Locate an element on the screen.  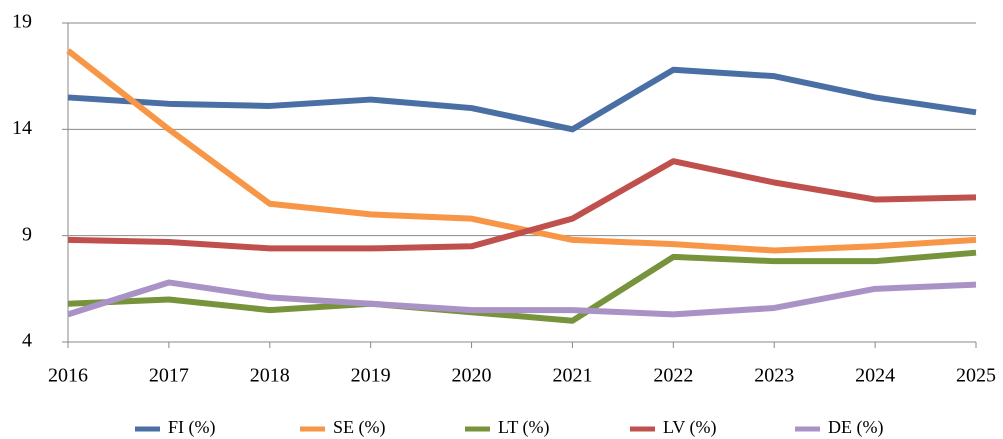
x-tick-label: 2022 is located at coordinates (673, 376).